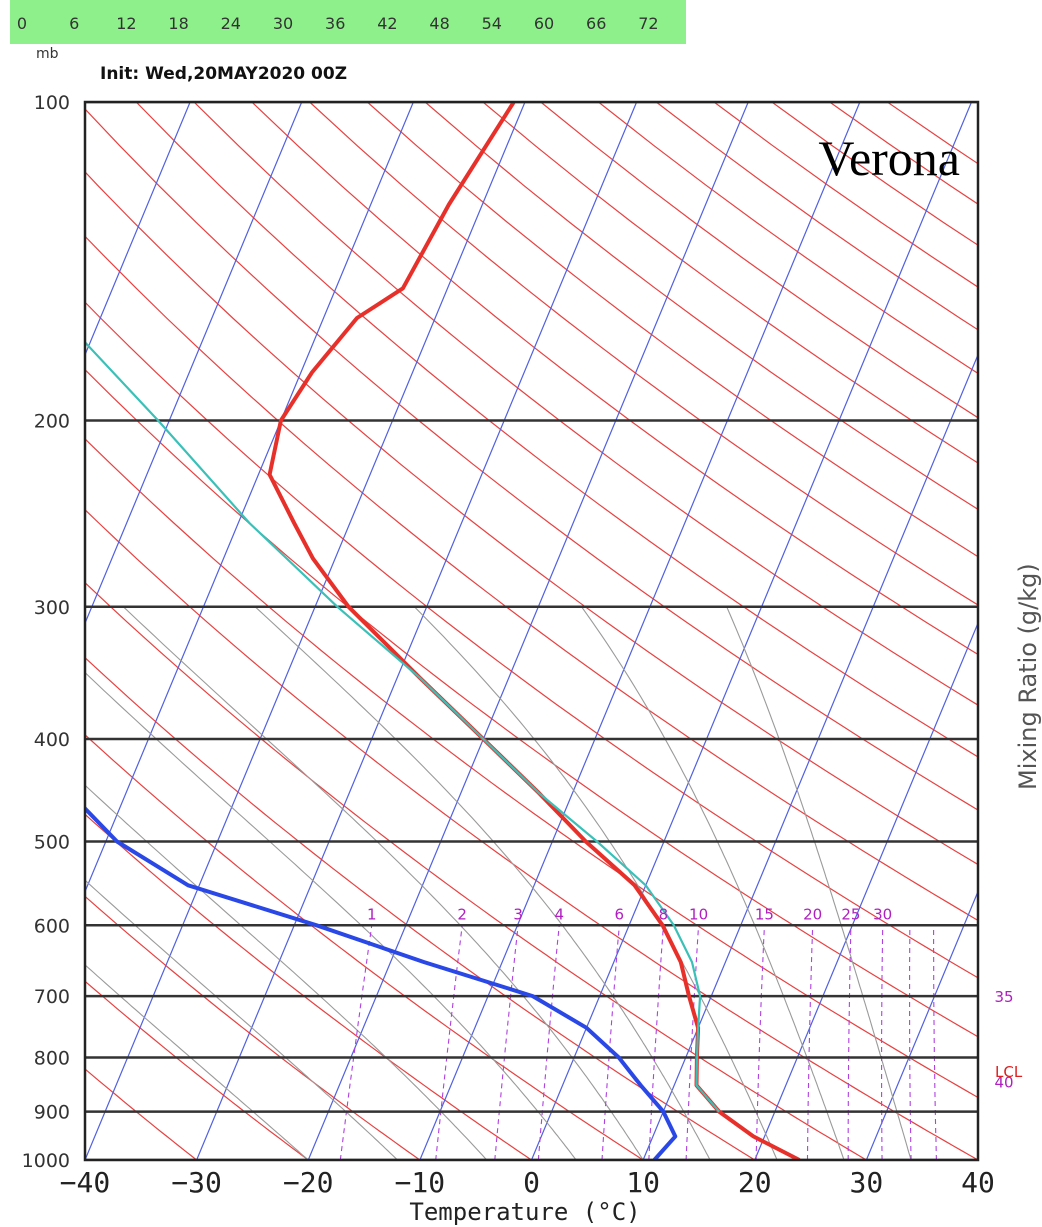  I want to click on x-axis-label: Temperature (°C), so click(524, 1212).